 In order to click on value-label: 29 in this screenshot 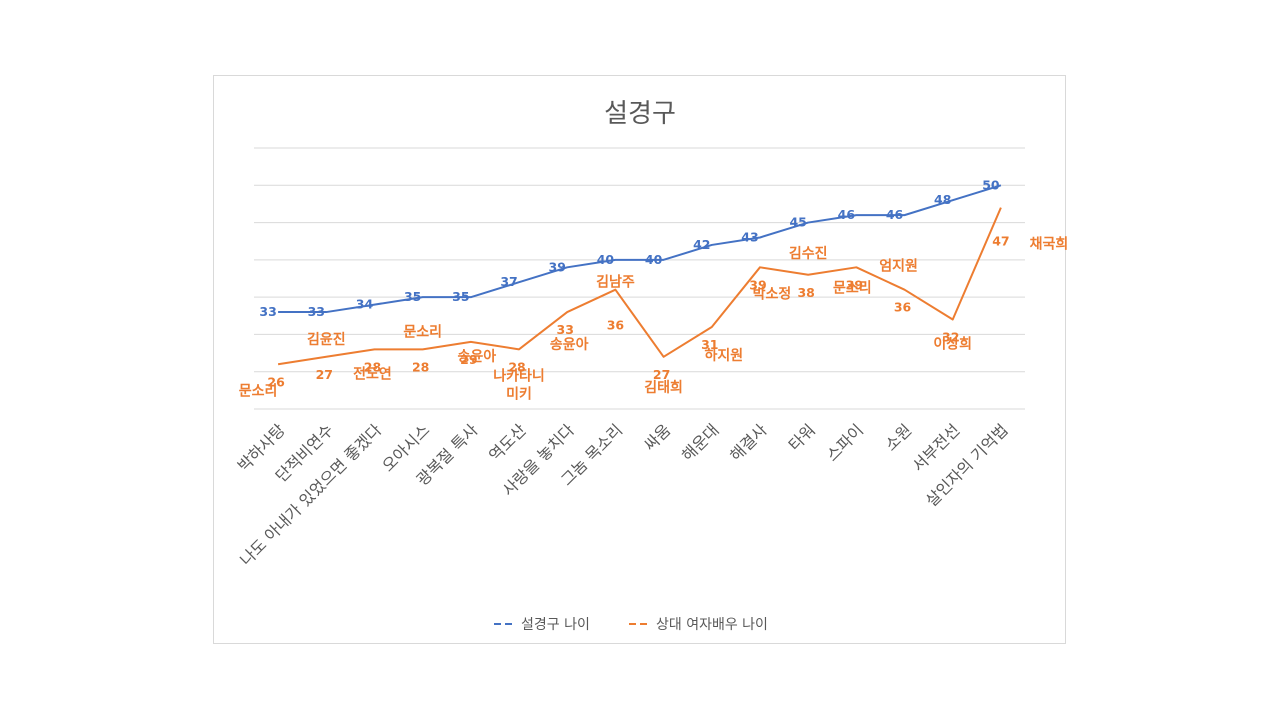, I will do `click(468, 359)`.